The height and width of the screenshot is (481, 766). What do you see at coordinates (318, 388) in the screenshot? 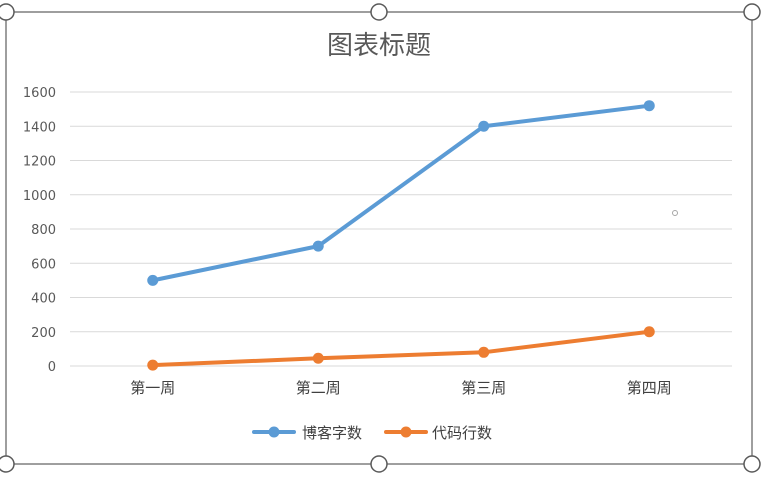
I see `x-tick-label: 第二周` at bounding box center [318, 388].